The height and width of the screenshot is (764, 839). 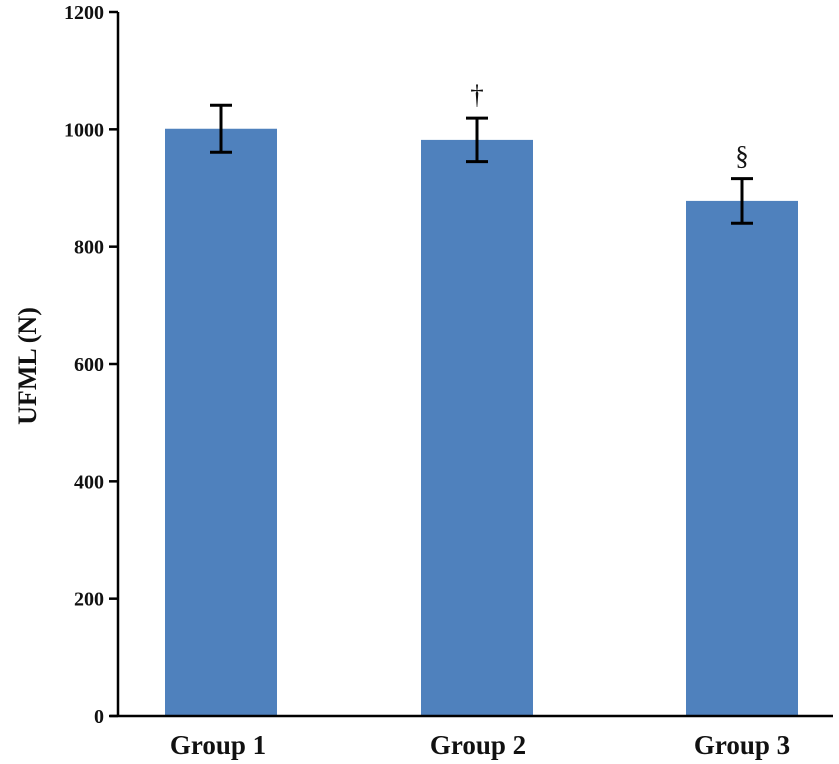 I want to click on y-tick-label: 200, so click(x=89, y=600).